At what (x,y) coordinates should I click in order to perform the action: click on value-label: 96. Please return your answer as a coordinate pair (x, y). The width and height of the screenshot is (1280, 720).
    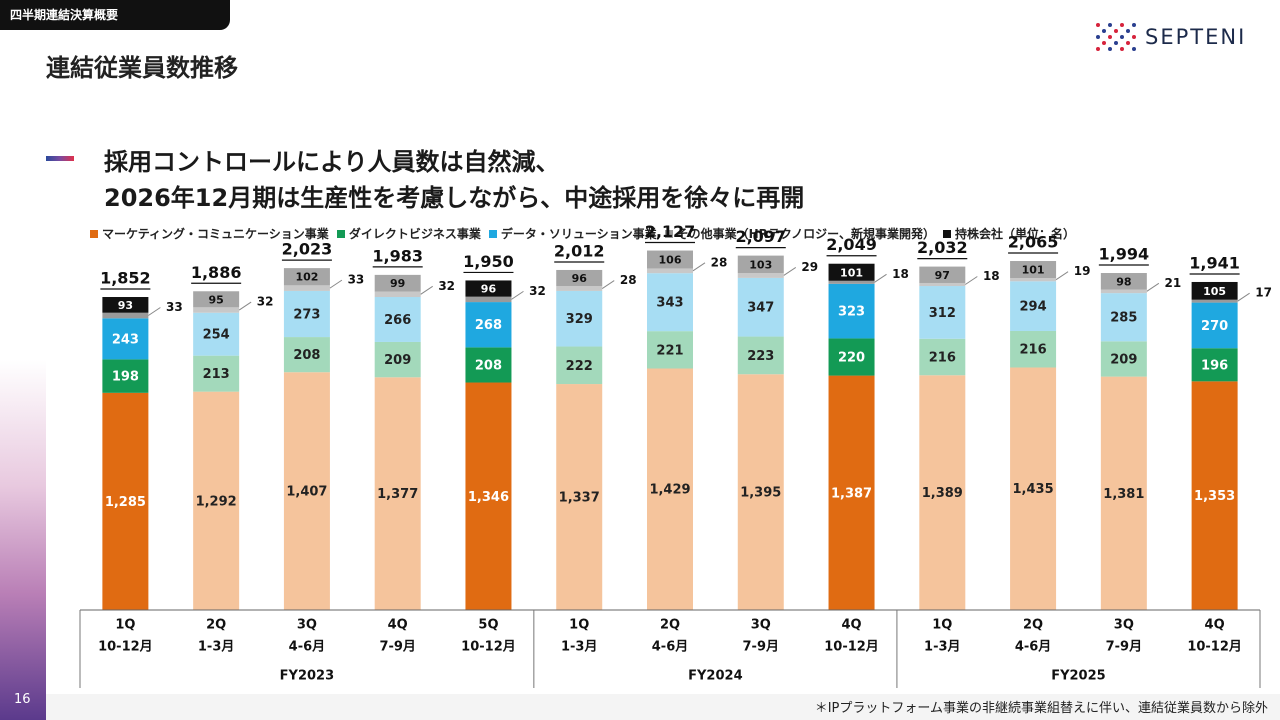
    Looking at the image, I should click on (489, 289).